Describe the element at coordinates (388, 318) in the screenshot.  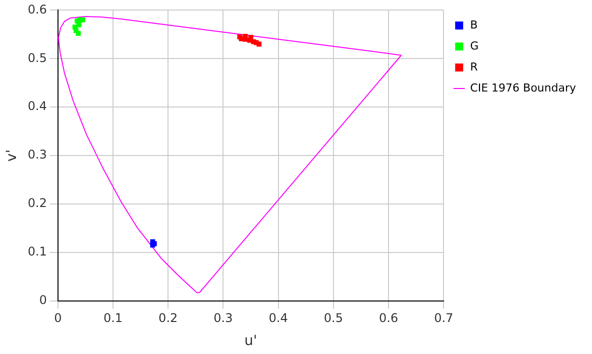
I see `x-tick-label: 0.6` at that location.